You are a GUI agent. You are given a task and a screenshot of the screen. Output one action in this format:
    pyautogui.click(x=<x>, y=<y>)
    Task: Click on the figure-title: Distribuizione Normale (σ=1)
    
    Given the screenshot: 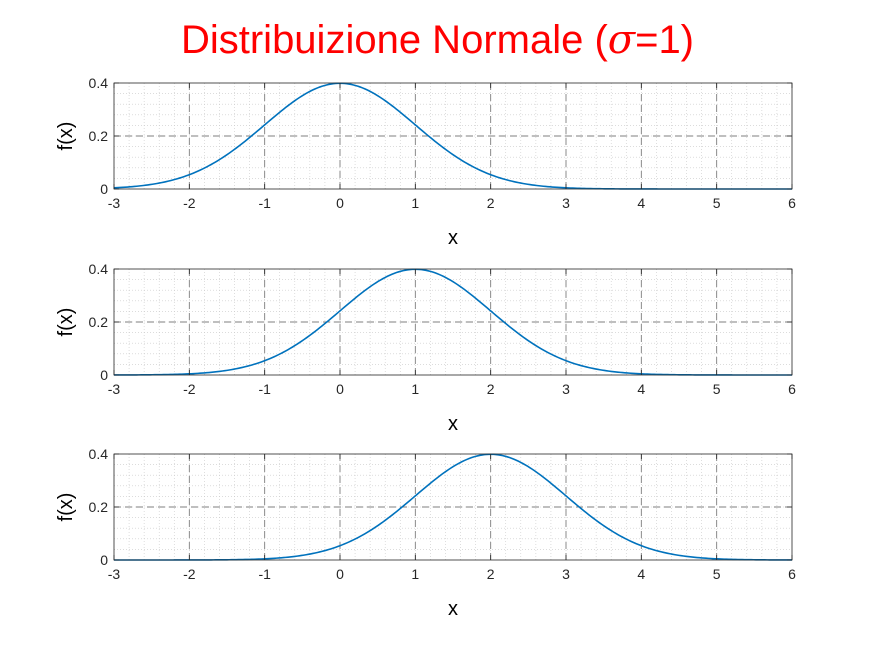 What is the action you would take?
    pyautogui.click(x=437, y=40)
    